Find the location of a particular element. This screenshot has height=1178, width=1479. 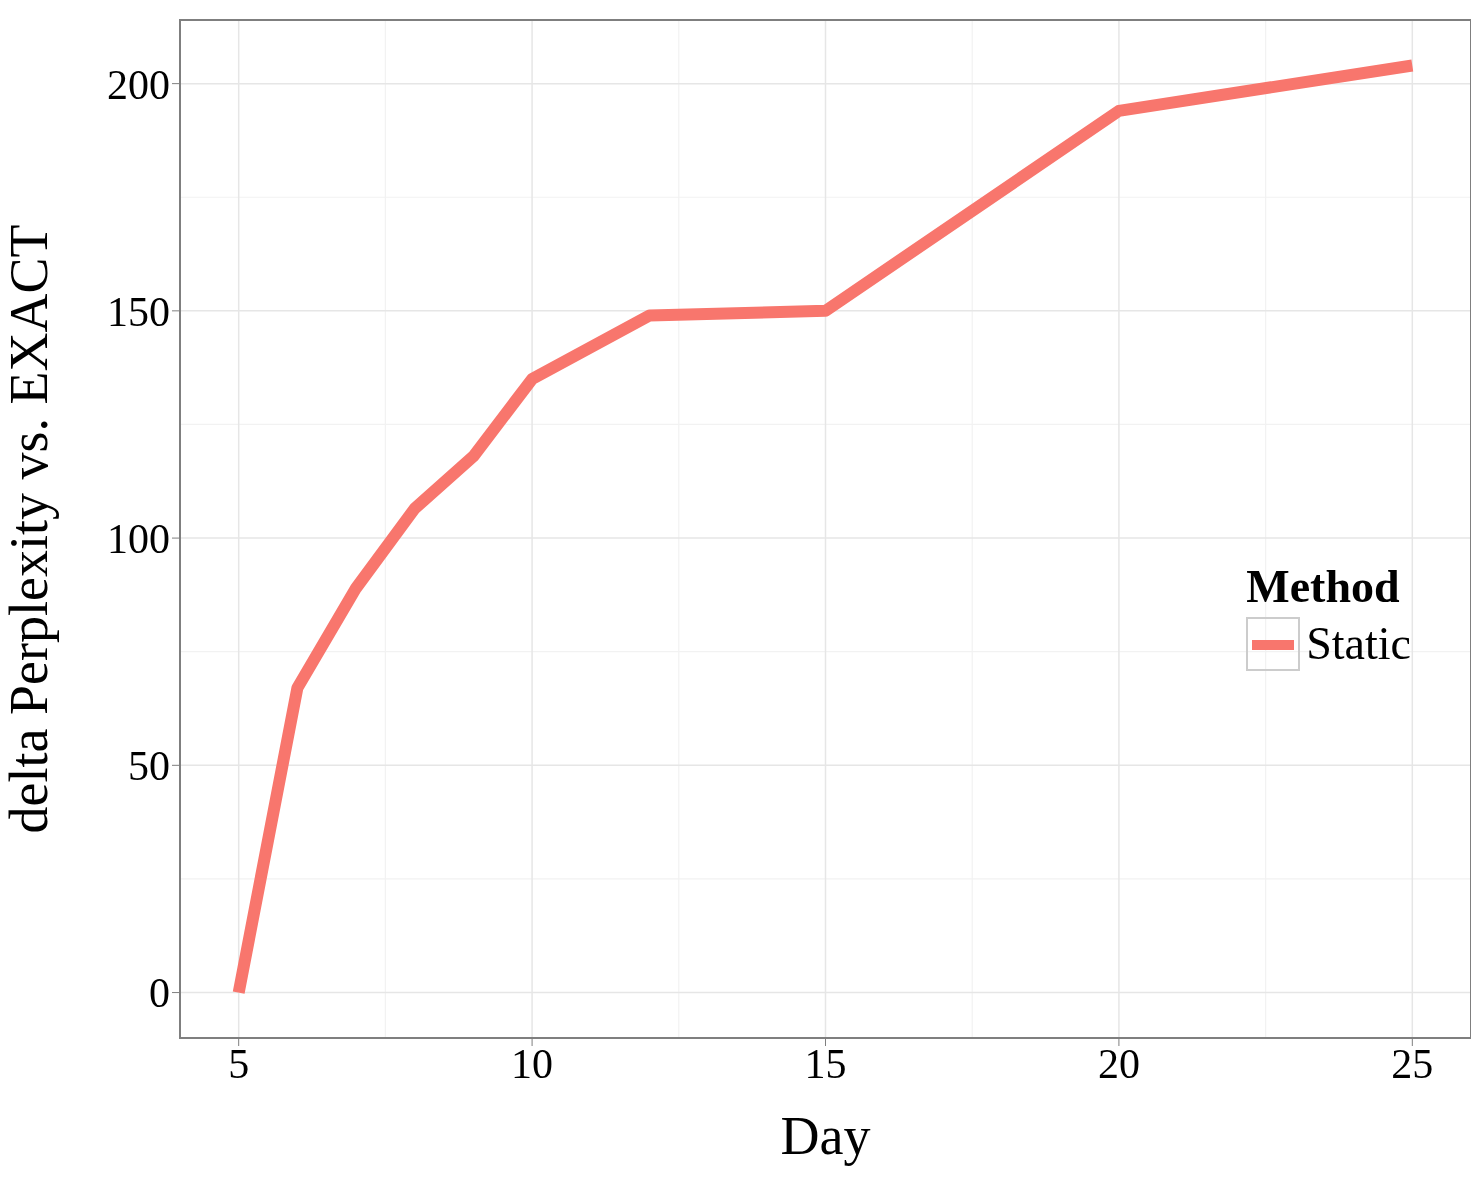

x-tick-label: 20 is located at coordinates (1118, 1063).